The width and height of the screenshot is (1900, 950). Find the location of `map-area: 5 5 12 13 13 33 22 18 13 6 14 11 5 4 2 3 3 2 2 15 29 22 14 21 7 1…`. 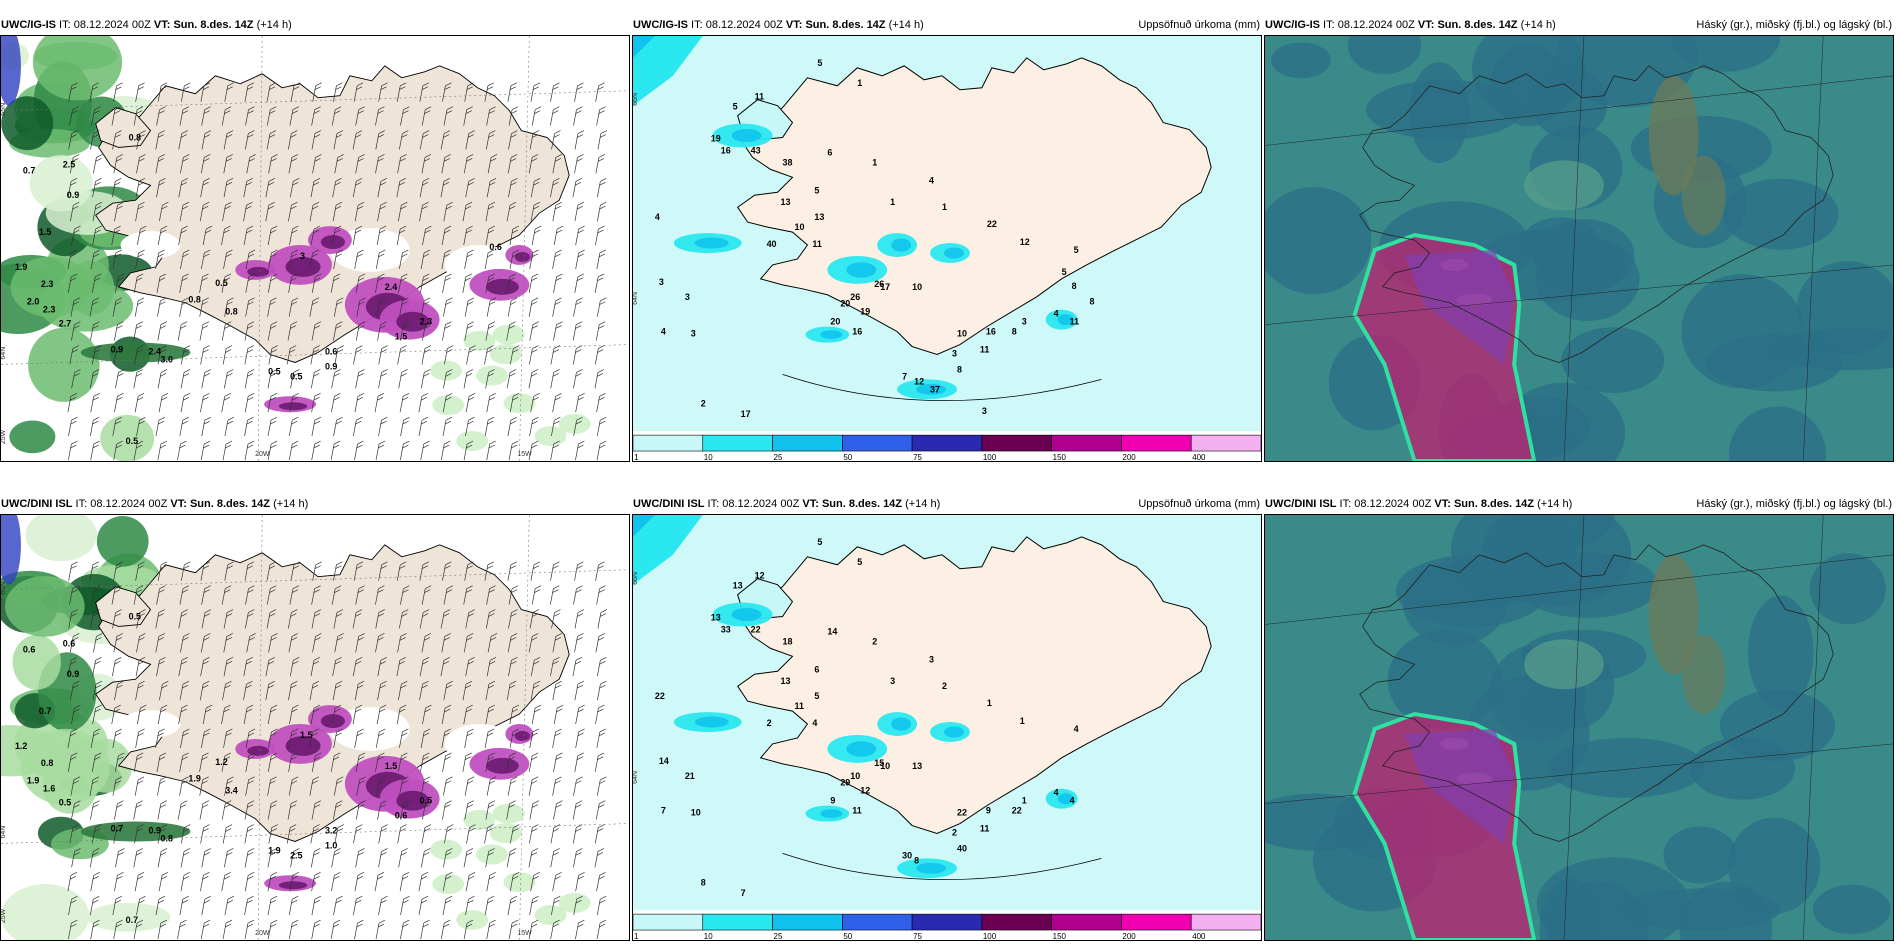

map-area: 5 5 12 13 13 33 22 18 13 6 14 11 5 4 2 3 3 2 2 15 29 22 14 21 7 1… is located at coordinates (947, 727).